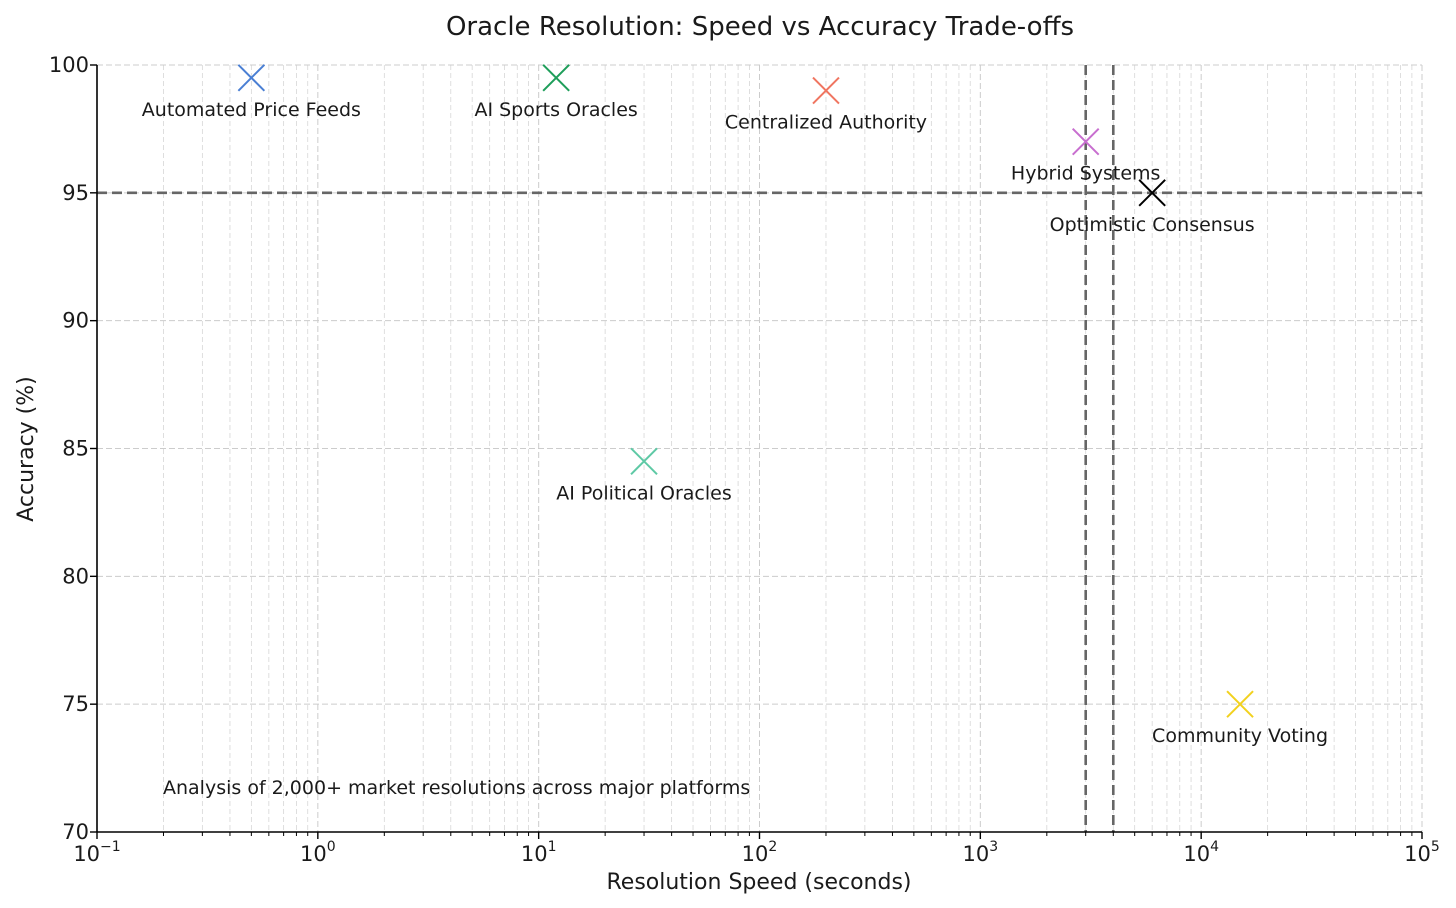  I want to click on x-tick-label: 10⁻¹, so click(96, 852).